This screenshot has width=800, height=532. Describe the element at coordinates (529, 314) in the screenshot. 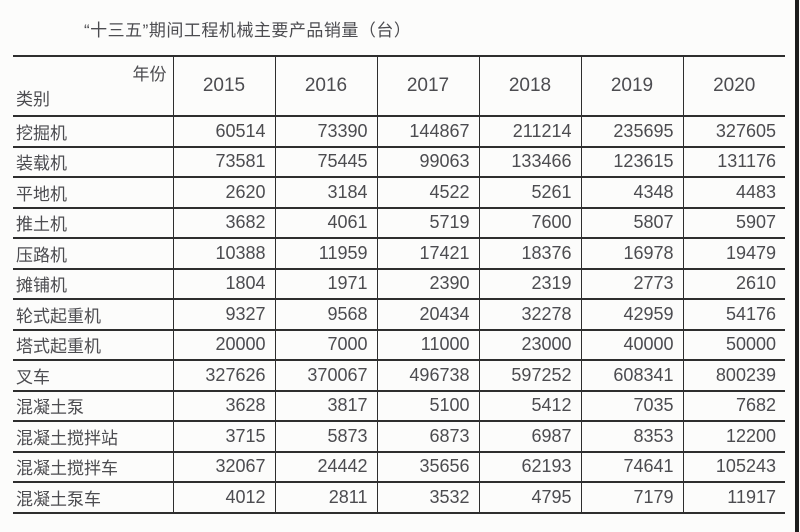

I see `value-cell: 32278` at that location.